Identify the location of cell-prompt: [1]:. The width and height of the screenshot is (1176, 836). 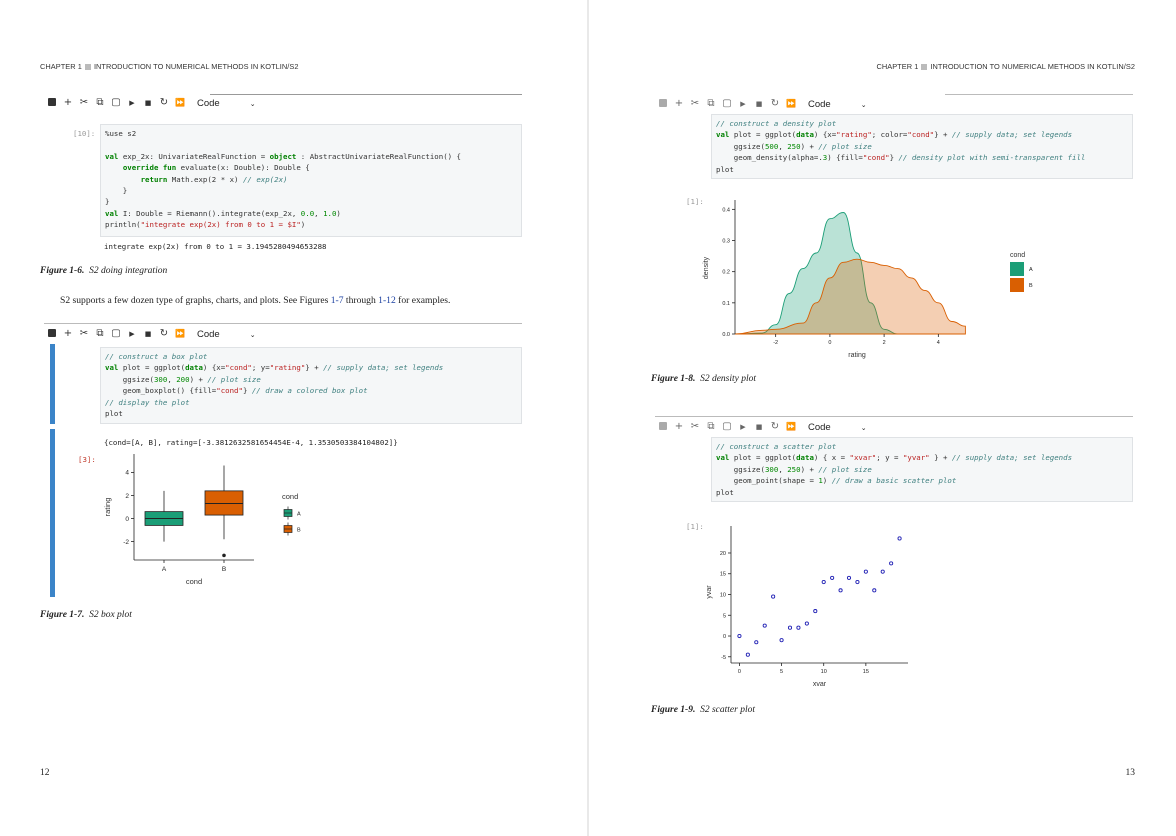
(695, 526).